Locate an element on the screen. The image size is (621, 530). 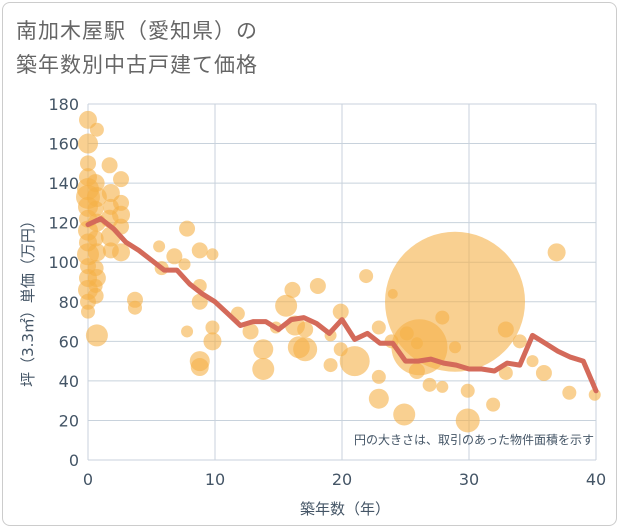
x-axis-ticks: 0 10 20 30 40 is located at coordinates (344, 479).